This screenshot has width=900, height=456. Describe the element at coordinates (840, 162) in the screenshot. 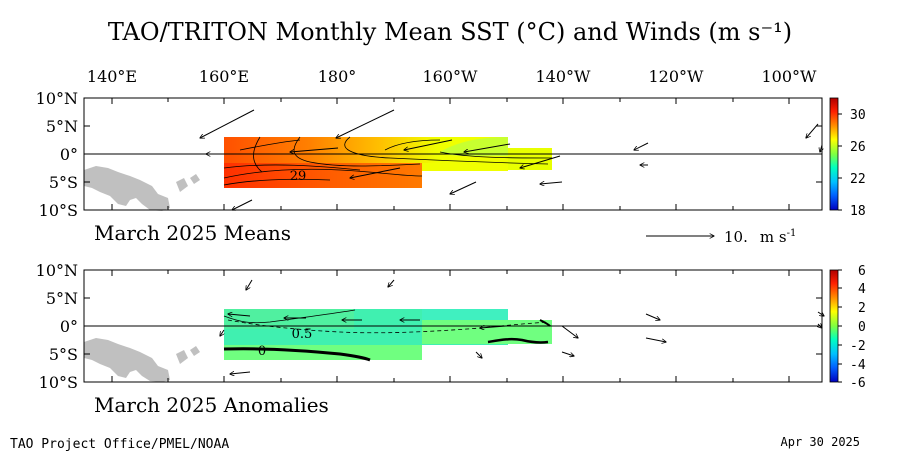

I see `means-colorbar-ticks` at that location.